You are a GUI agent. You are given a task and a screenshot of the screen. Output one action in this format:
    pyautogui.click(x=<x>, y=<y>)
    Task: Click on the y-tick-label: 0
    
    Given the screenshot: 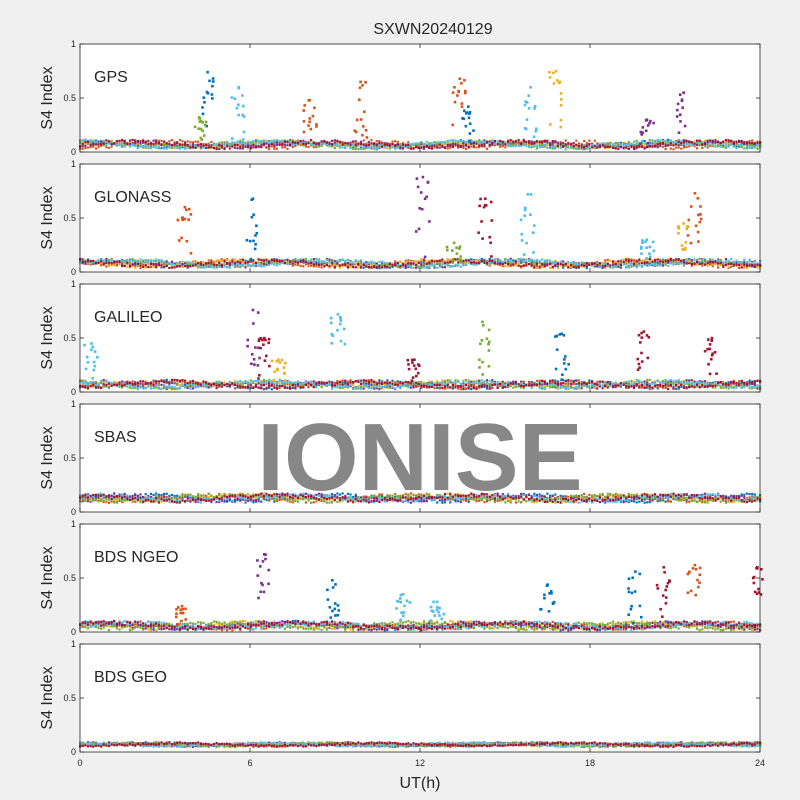 What is the action you would take?
    pyautogui.click(x=73, y=152)
    